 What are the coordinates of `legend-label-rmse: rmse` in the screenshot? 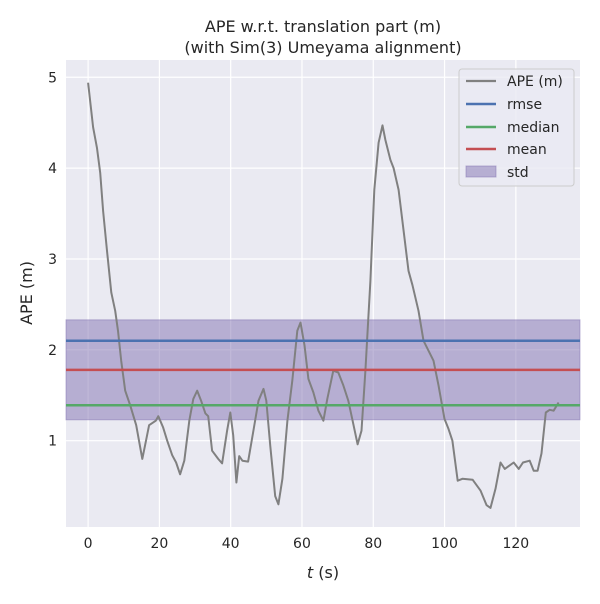 It's located at (524, 105).